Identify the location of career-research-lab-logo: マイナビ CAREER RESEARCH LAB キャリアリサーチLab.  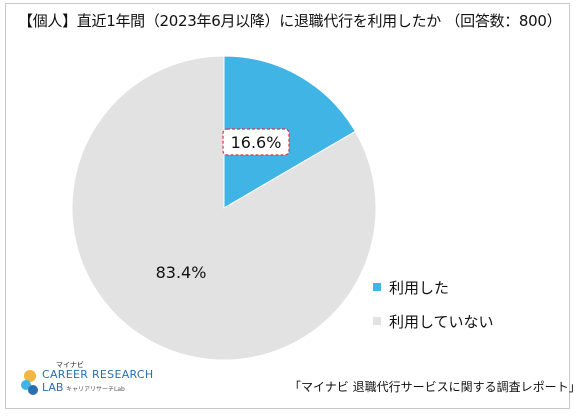
(95, 380).